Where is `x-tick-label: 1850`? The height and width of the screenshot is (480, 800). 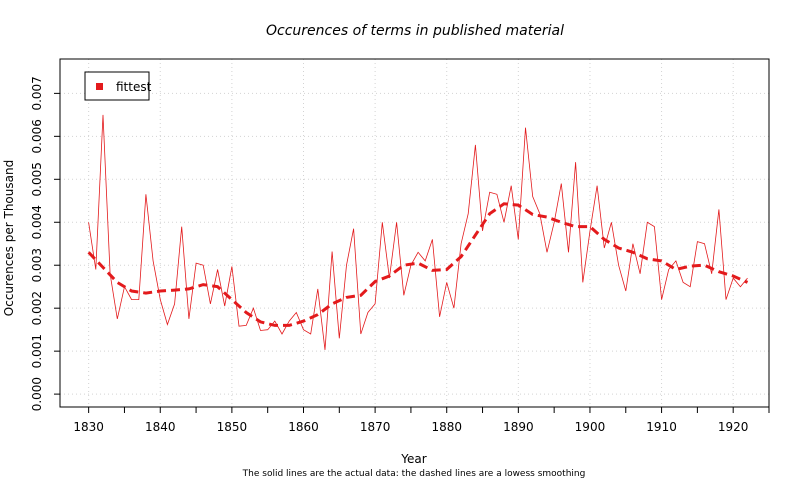
x-tick-label: 1850 is located at coordinates (232, 427).